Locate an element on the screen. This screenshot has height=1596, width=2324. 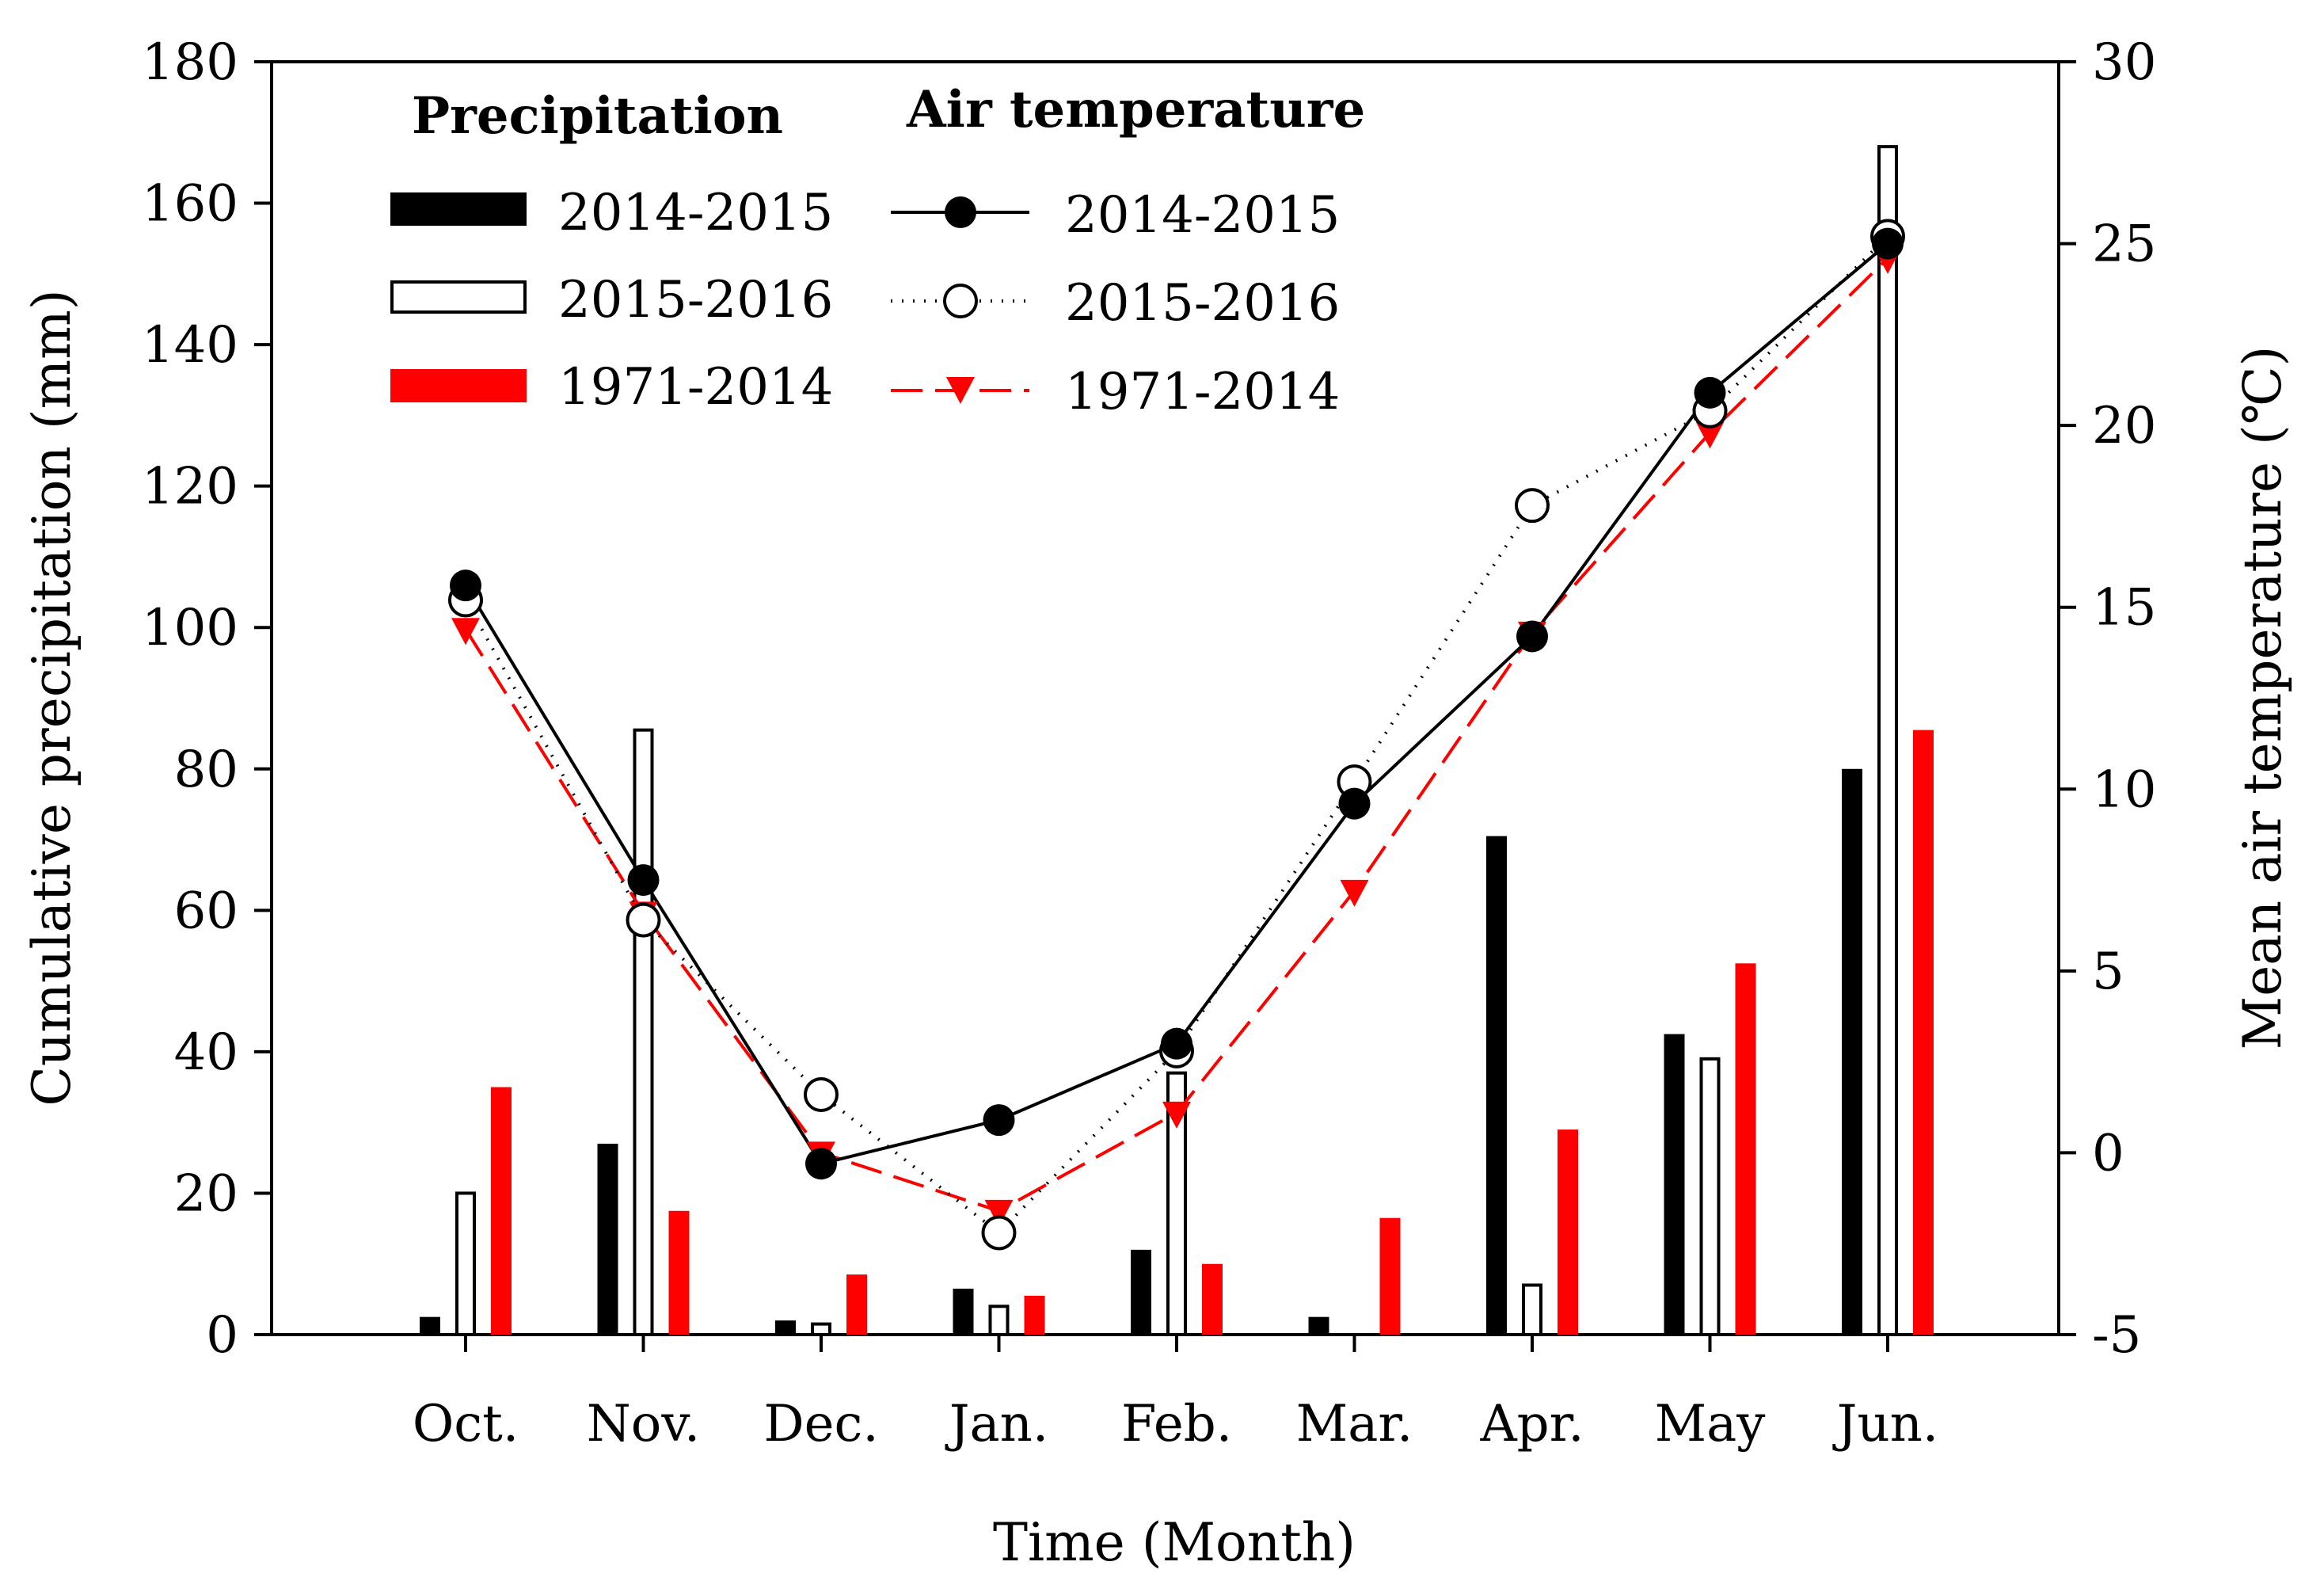
legend-precip-label-1971-2014: 1971-2014 is located at coordinates (695, 387).